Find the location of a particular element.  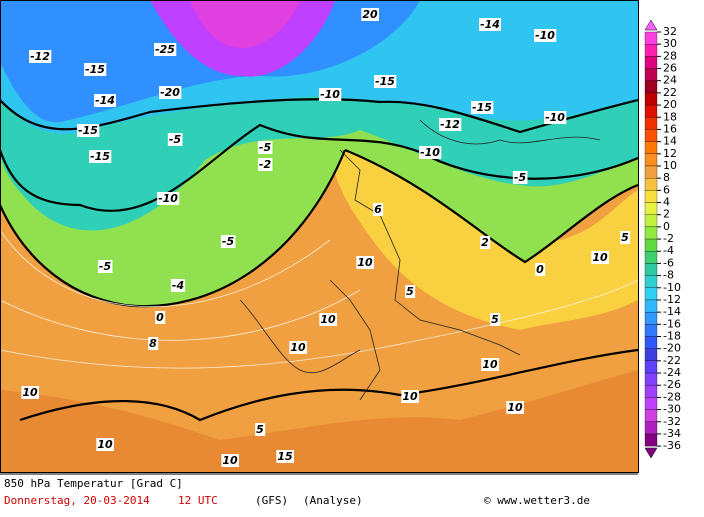

legend-label: 14 is located at coordinates (670, 141).